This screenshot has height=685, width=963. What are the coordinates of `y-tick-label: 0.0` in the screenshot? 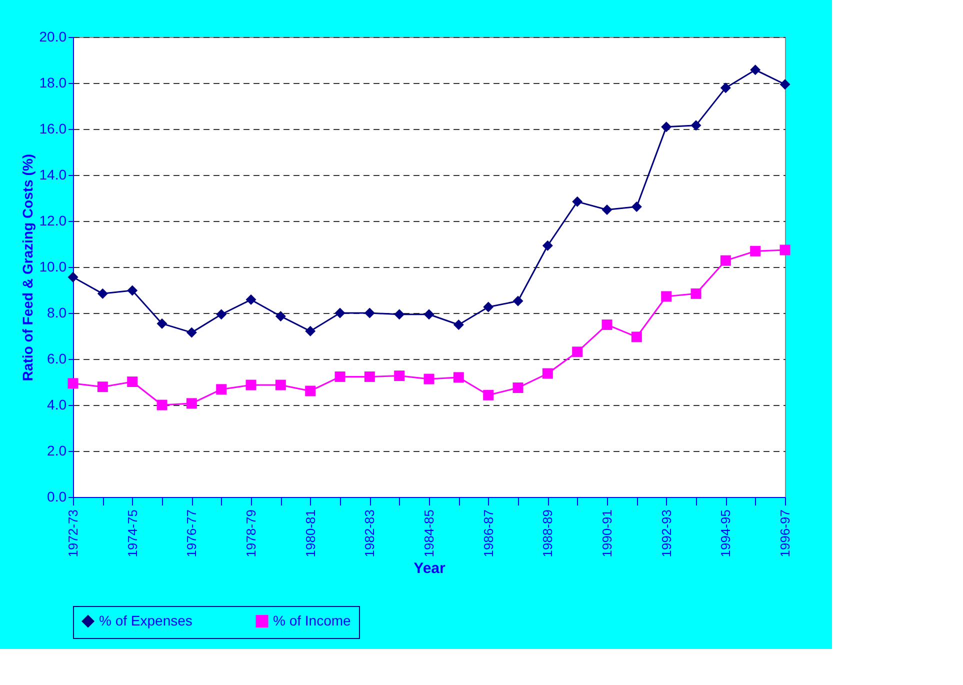 It's located at (57, 496).